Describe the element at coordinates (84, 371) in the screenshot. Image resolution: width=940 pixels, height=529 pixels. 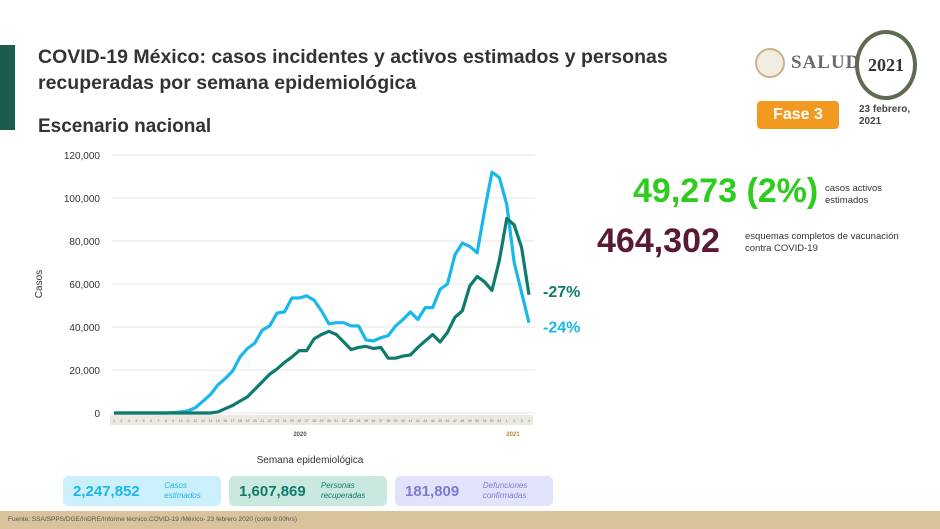
I see `y-tick-label: 20,000` at that location.